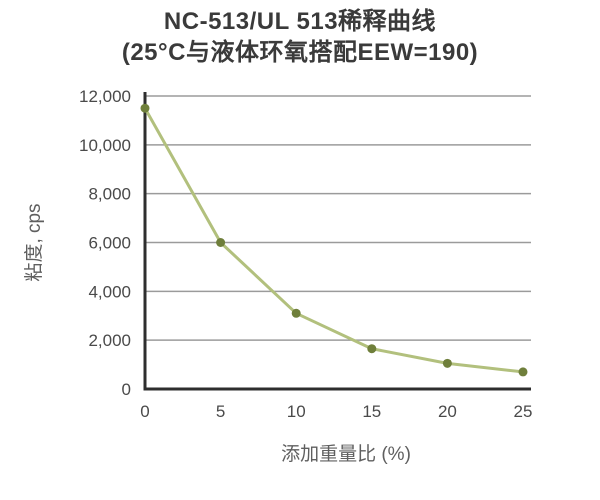 The image size is (600, 500). I want to click on chart-title-line2: (25°C与液体环氧搭配EEW=190), so click(300, 52).